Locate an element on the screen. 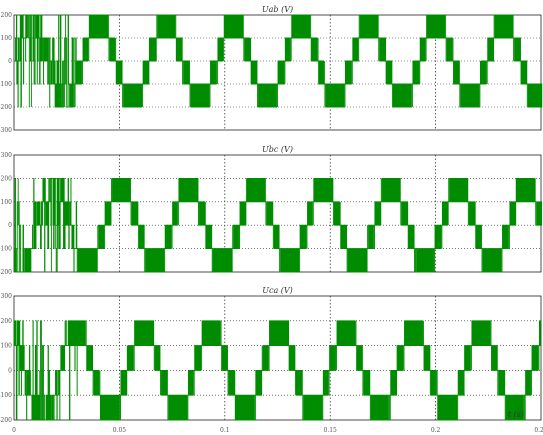 The height and width of the screenshot is (435, 543). chart-title: Uca (V) is located at coordinates (277, 290).